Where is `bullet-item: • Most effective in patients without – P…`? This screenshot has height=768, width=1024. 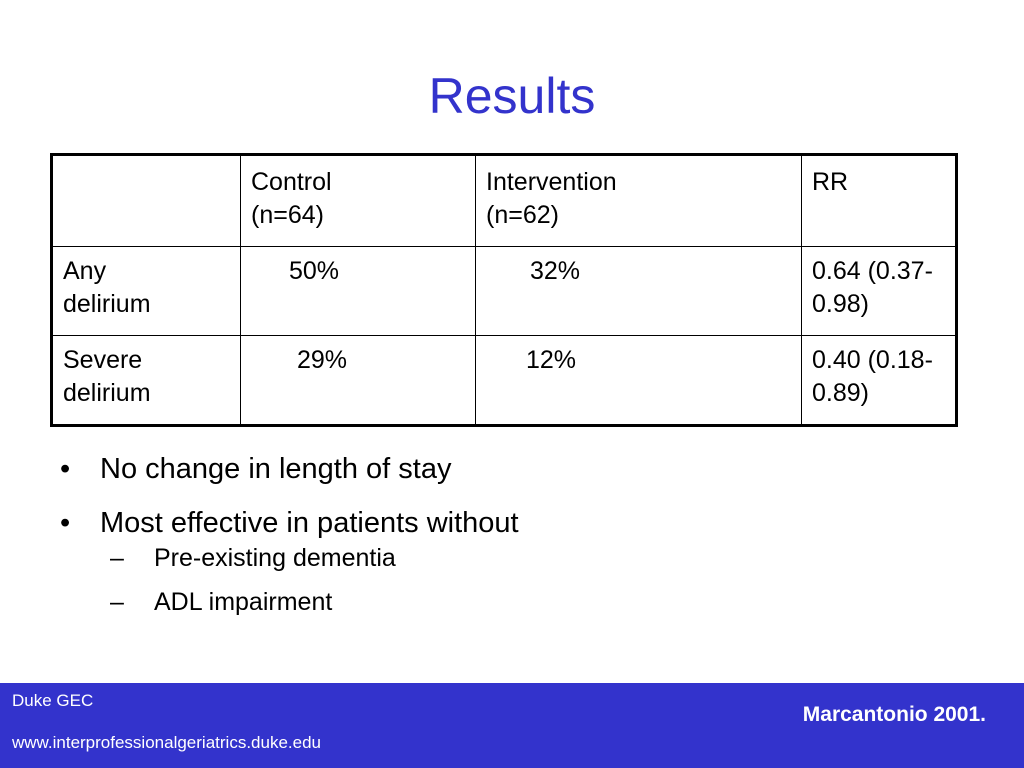 bullet-item: • Most effective in patients without – P… is located at coordinates (289, 561).